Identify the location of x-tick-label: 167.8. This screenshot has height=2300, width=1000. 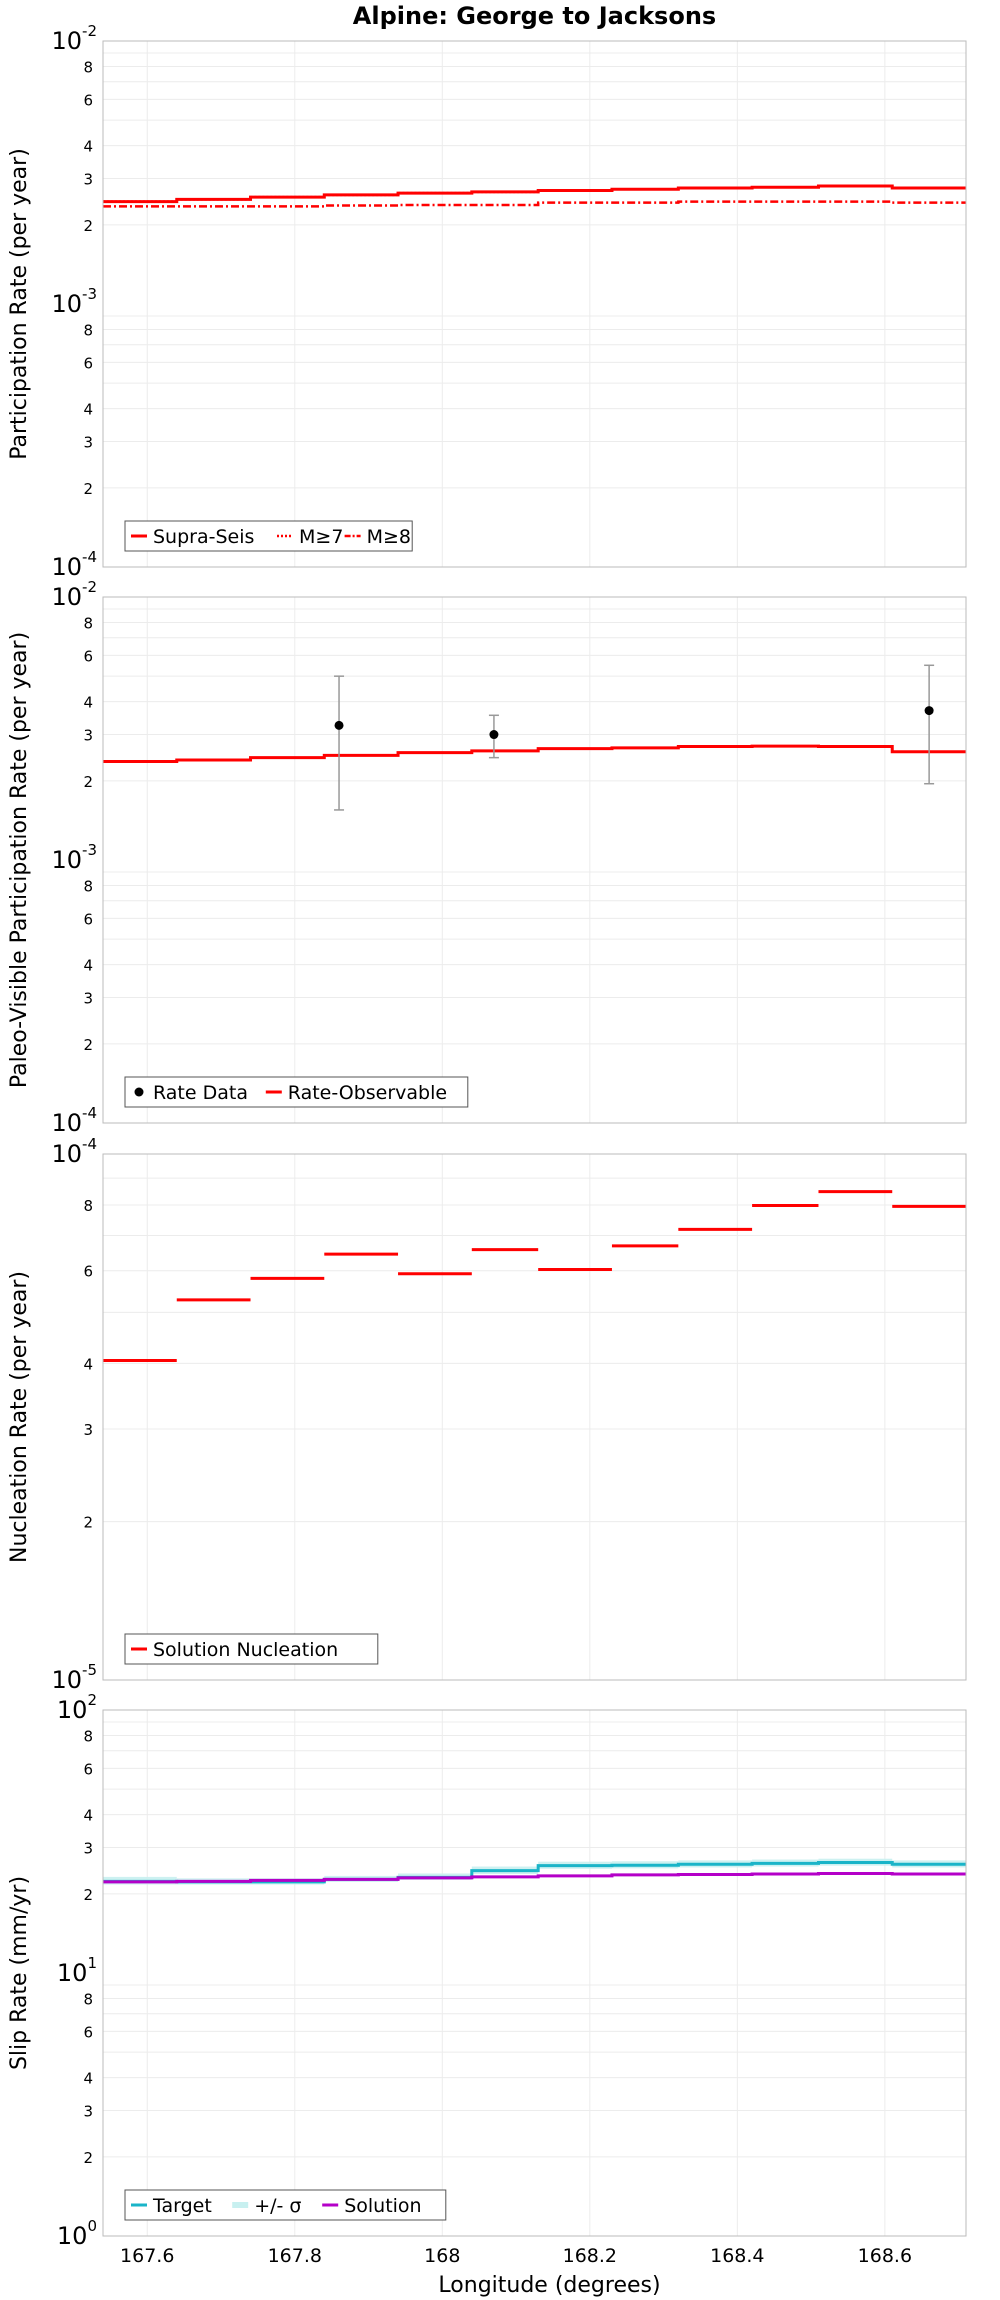
(295, 2256).